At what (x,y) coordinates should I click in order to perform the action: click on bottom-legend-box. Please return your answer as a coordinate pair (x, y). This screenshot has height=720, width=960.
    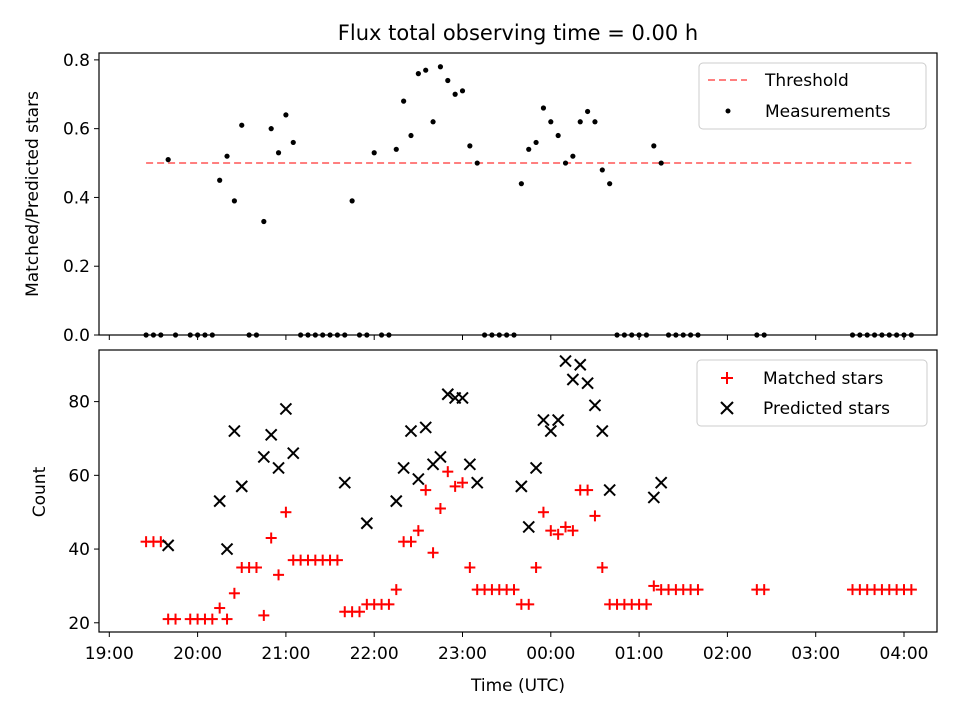
    Looking at the image, I should click on (812, 393).